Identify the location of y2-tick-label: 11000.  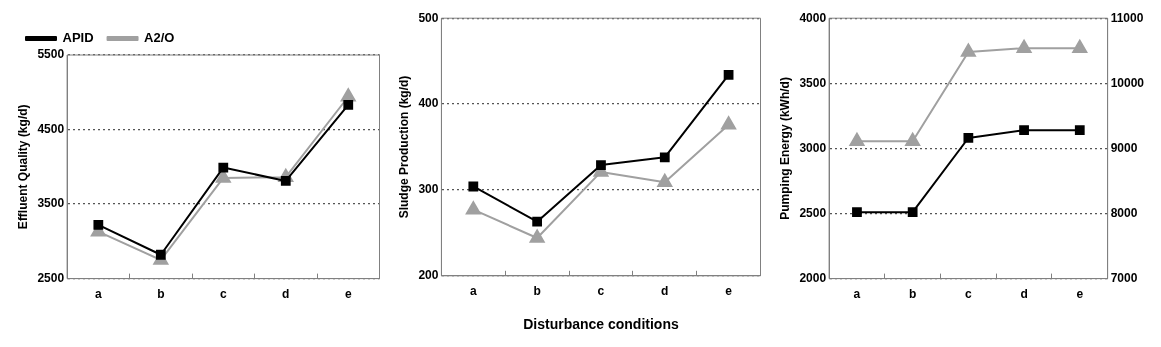
(1127, 17).